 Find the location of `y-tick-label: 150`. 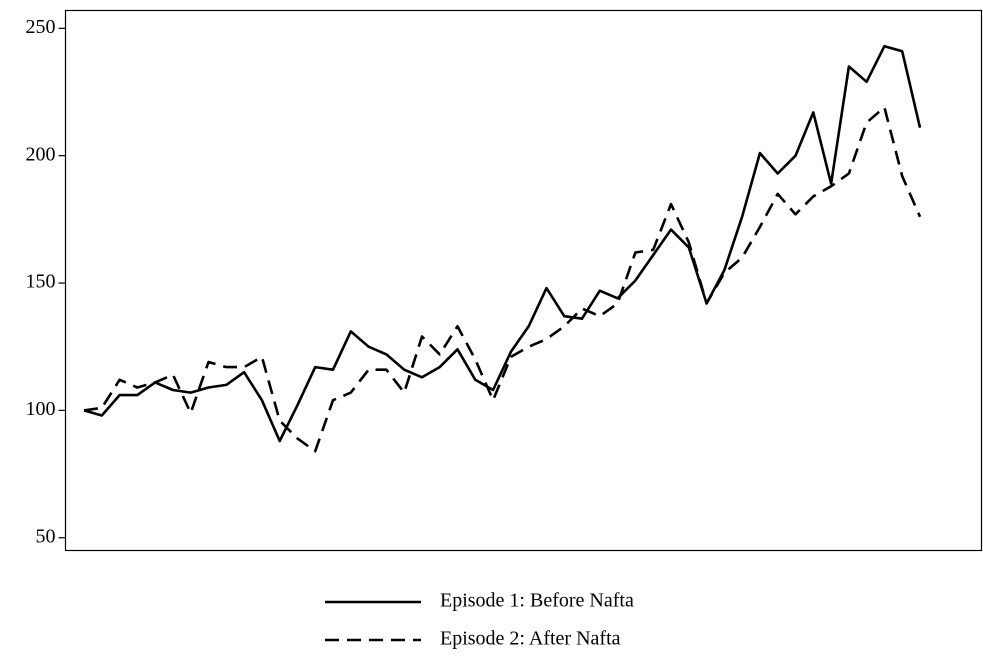

y-tick-label: 150 is located at coordinates (41, 282).